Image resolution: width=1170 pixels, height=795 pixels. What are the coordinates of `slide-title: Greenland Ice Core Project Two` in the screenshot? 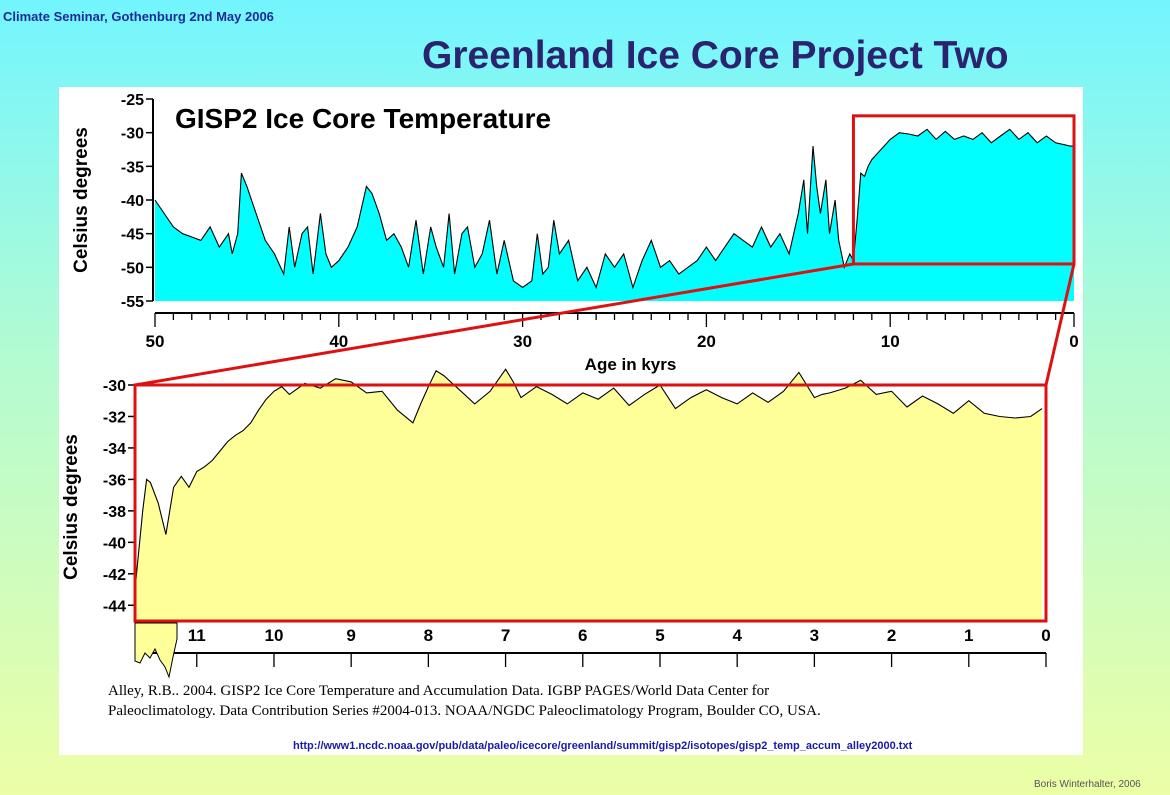 It's located at (715, 55).